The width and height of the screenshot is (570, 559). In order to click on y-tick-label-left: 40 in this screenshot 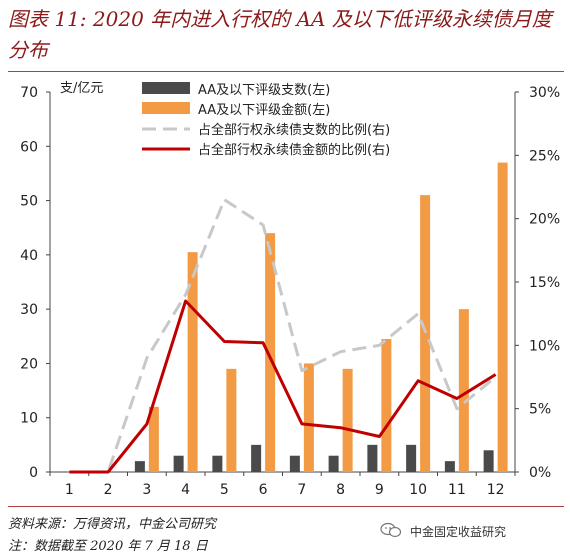, I will do `click(29, 256)`.